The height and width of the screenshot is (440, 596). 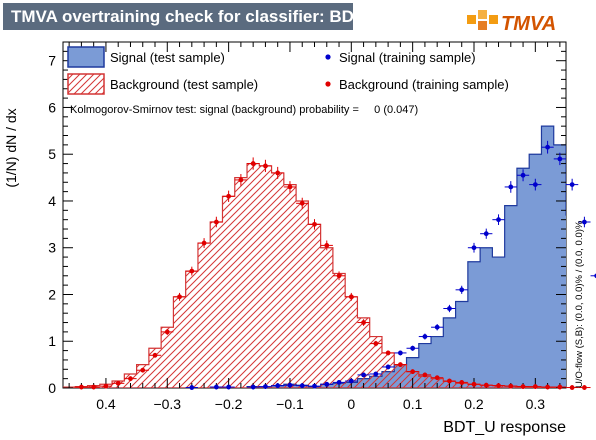 I want to click on legend-signal-training-label: Signal (training sample), so click(x=407, y=57).